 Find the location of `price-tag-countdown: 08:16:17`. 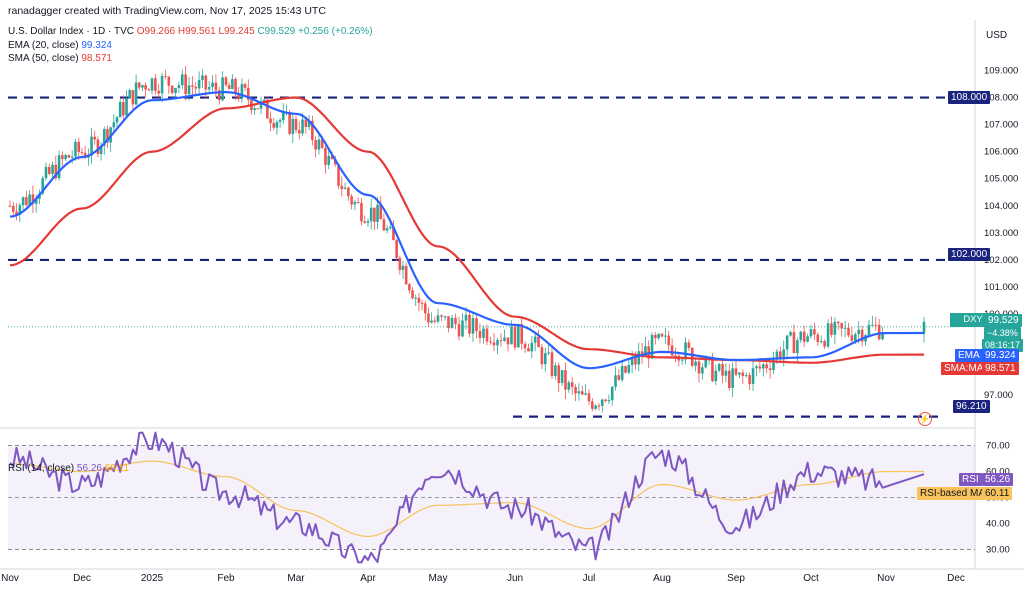

price-tag-countdown: 08:16:17 is located at coordinates (1003, 345).